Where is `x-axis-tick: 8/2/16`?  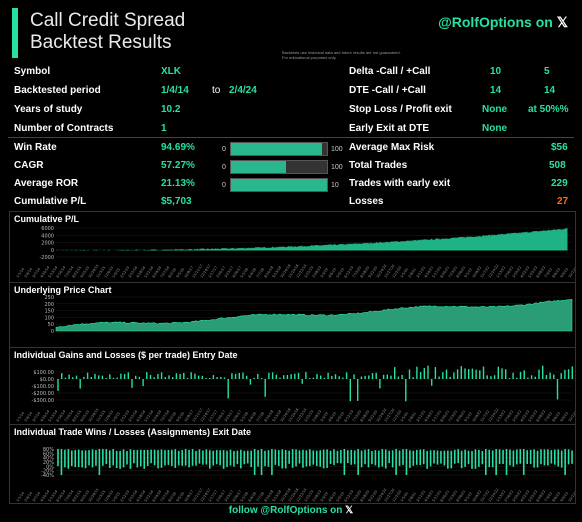 x-axis-tick: 8/2/16 is located at coordinates (173, 416).